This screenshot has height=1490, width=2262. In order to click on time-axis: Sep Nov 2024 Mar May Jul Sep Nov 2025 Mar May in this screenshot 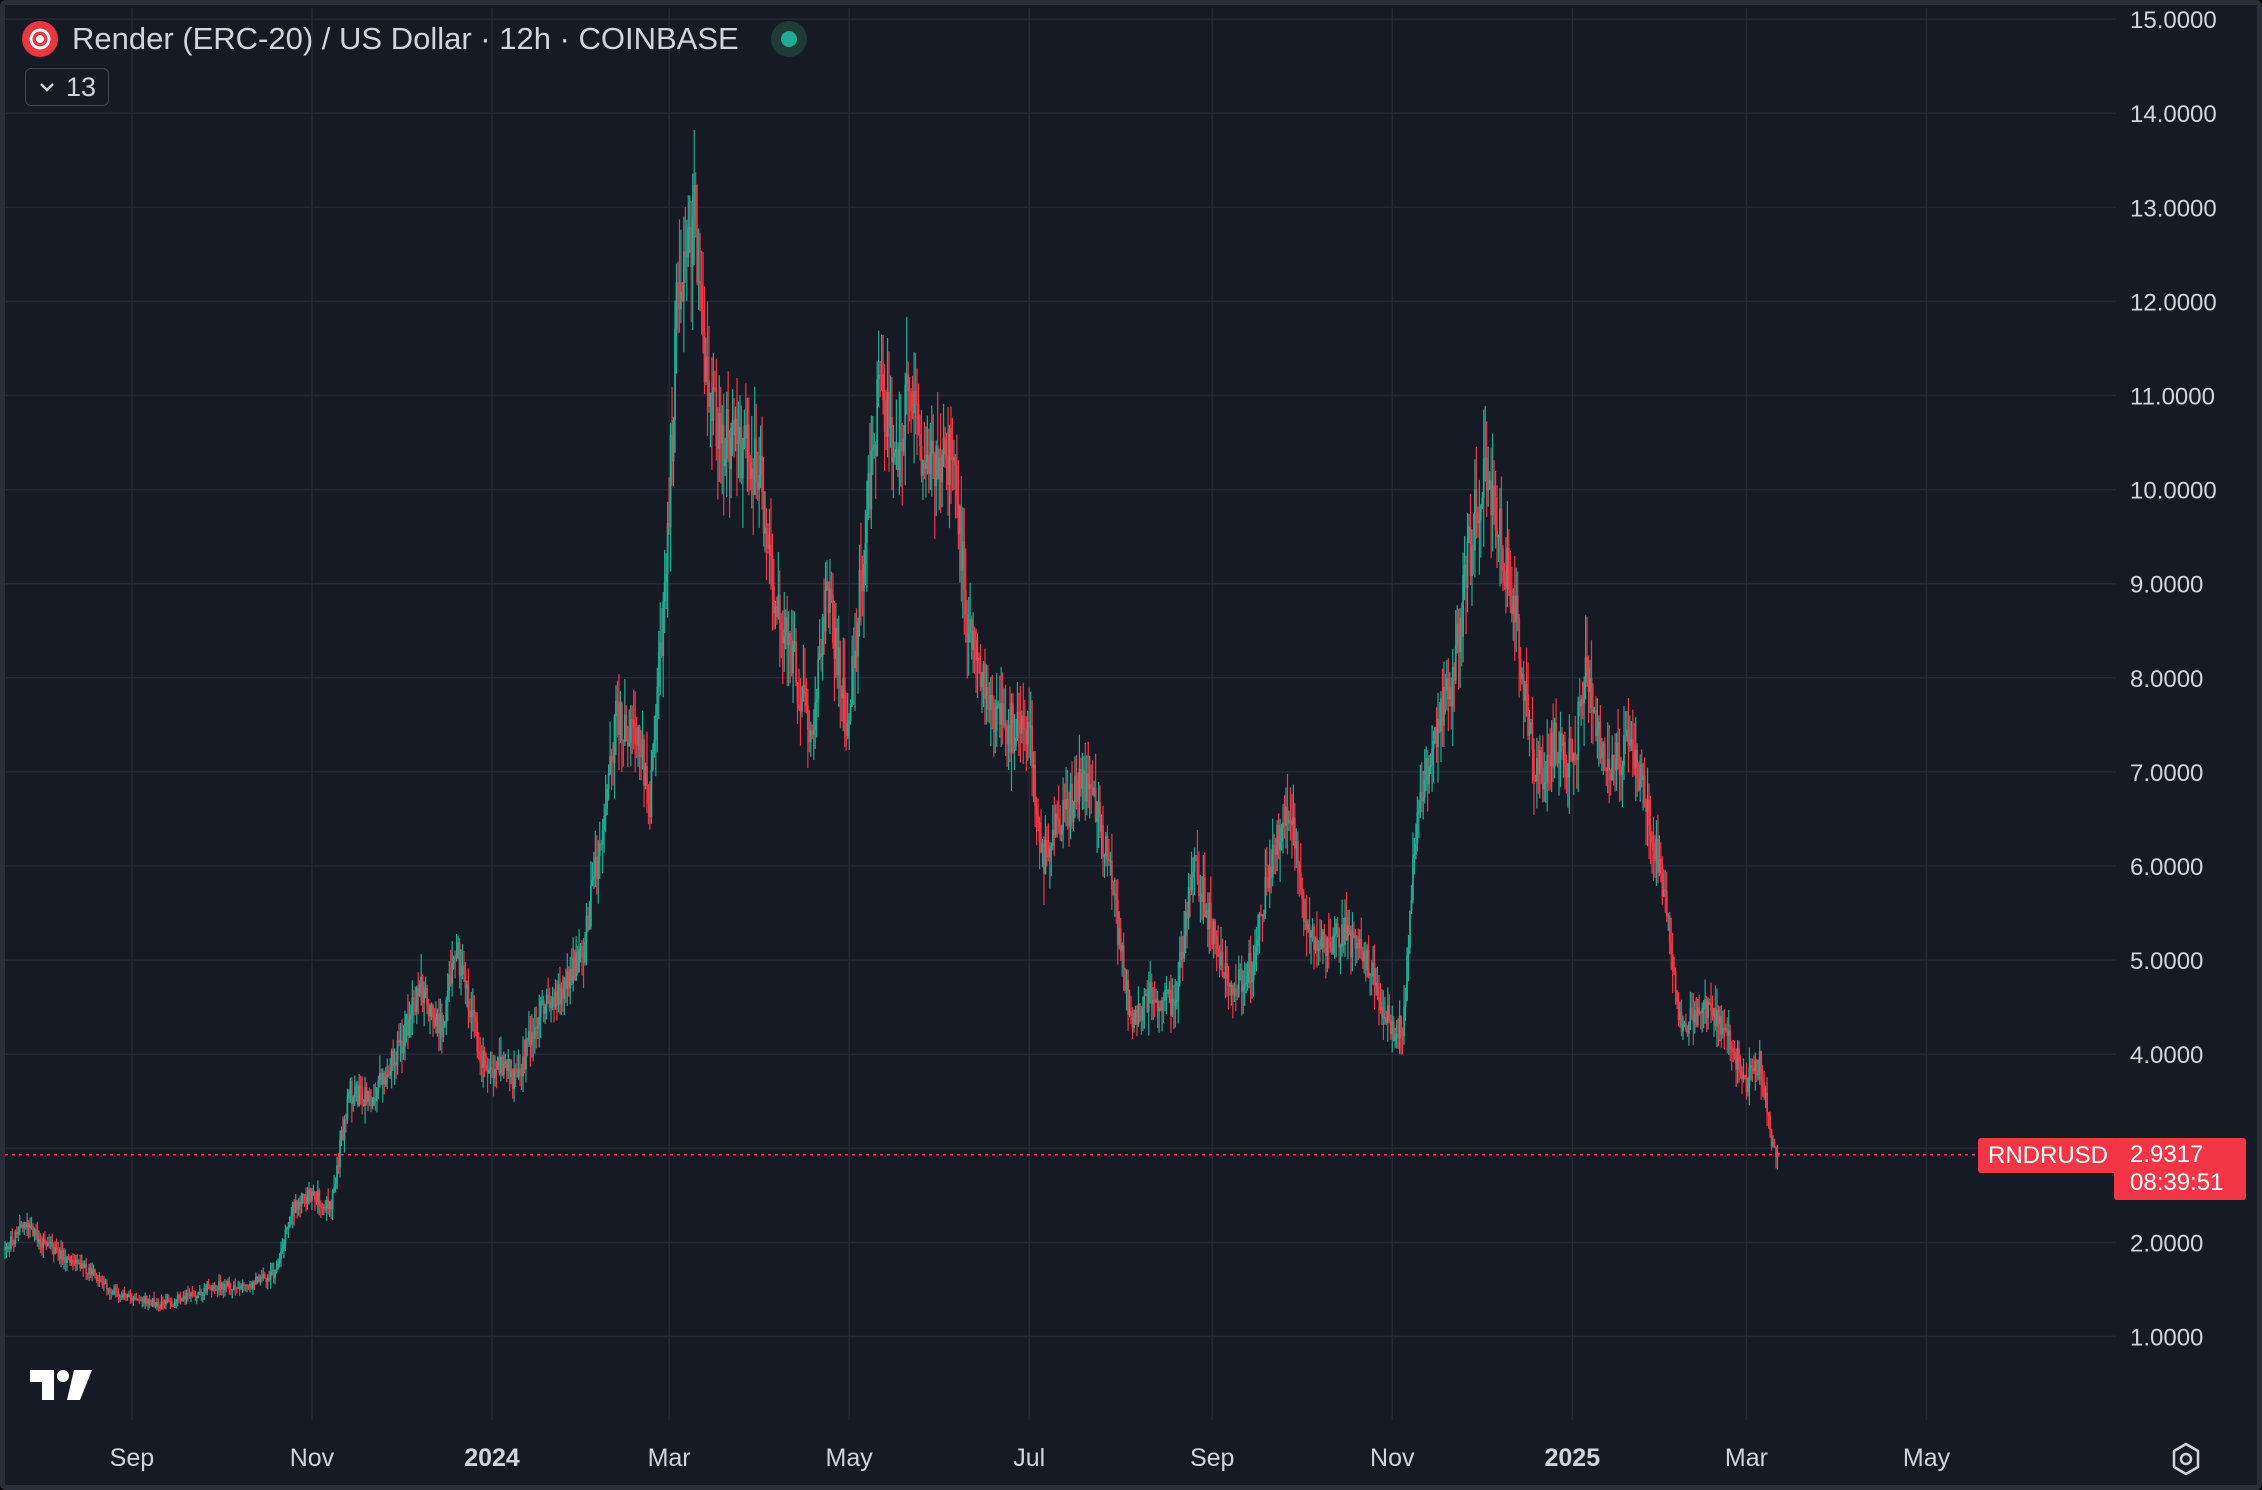, I will do `click(1030, 1458)`.